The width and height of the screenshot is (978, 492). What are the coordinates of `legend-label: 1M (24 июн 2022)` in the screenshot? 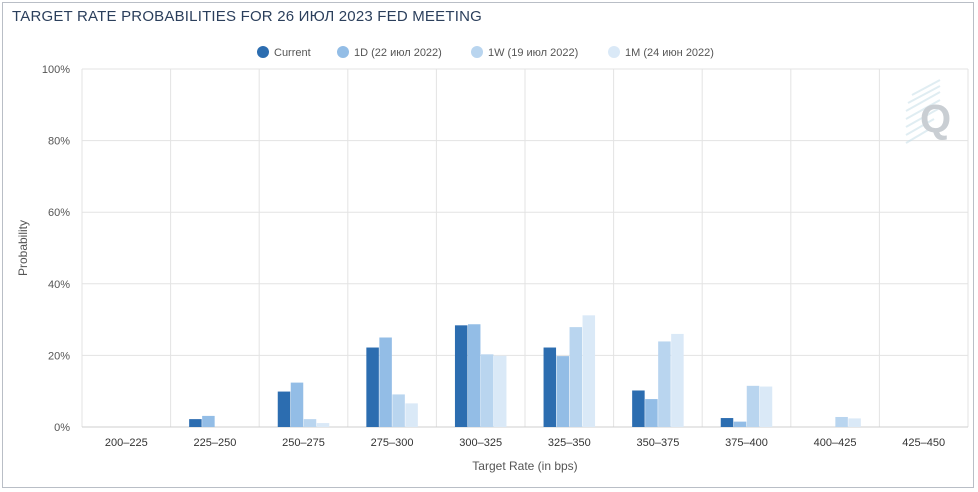 It's located at (669, 53).